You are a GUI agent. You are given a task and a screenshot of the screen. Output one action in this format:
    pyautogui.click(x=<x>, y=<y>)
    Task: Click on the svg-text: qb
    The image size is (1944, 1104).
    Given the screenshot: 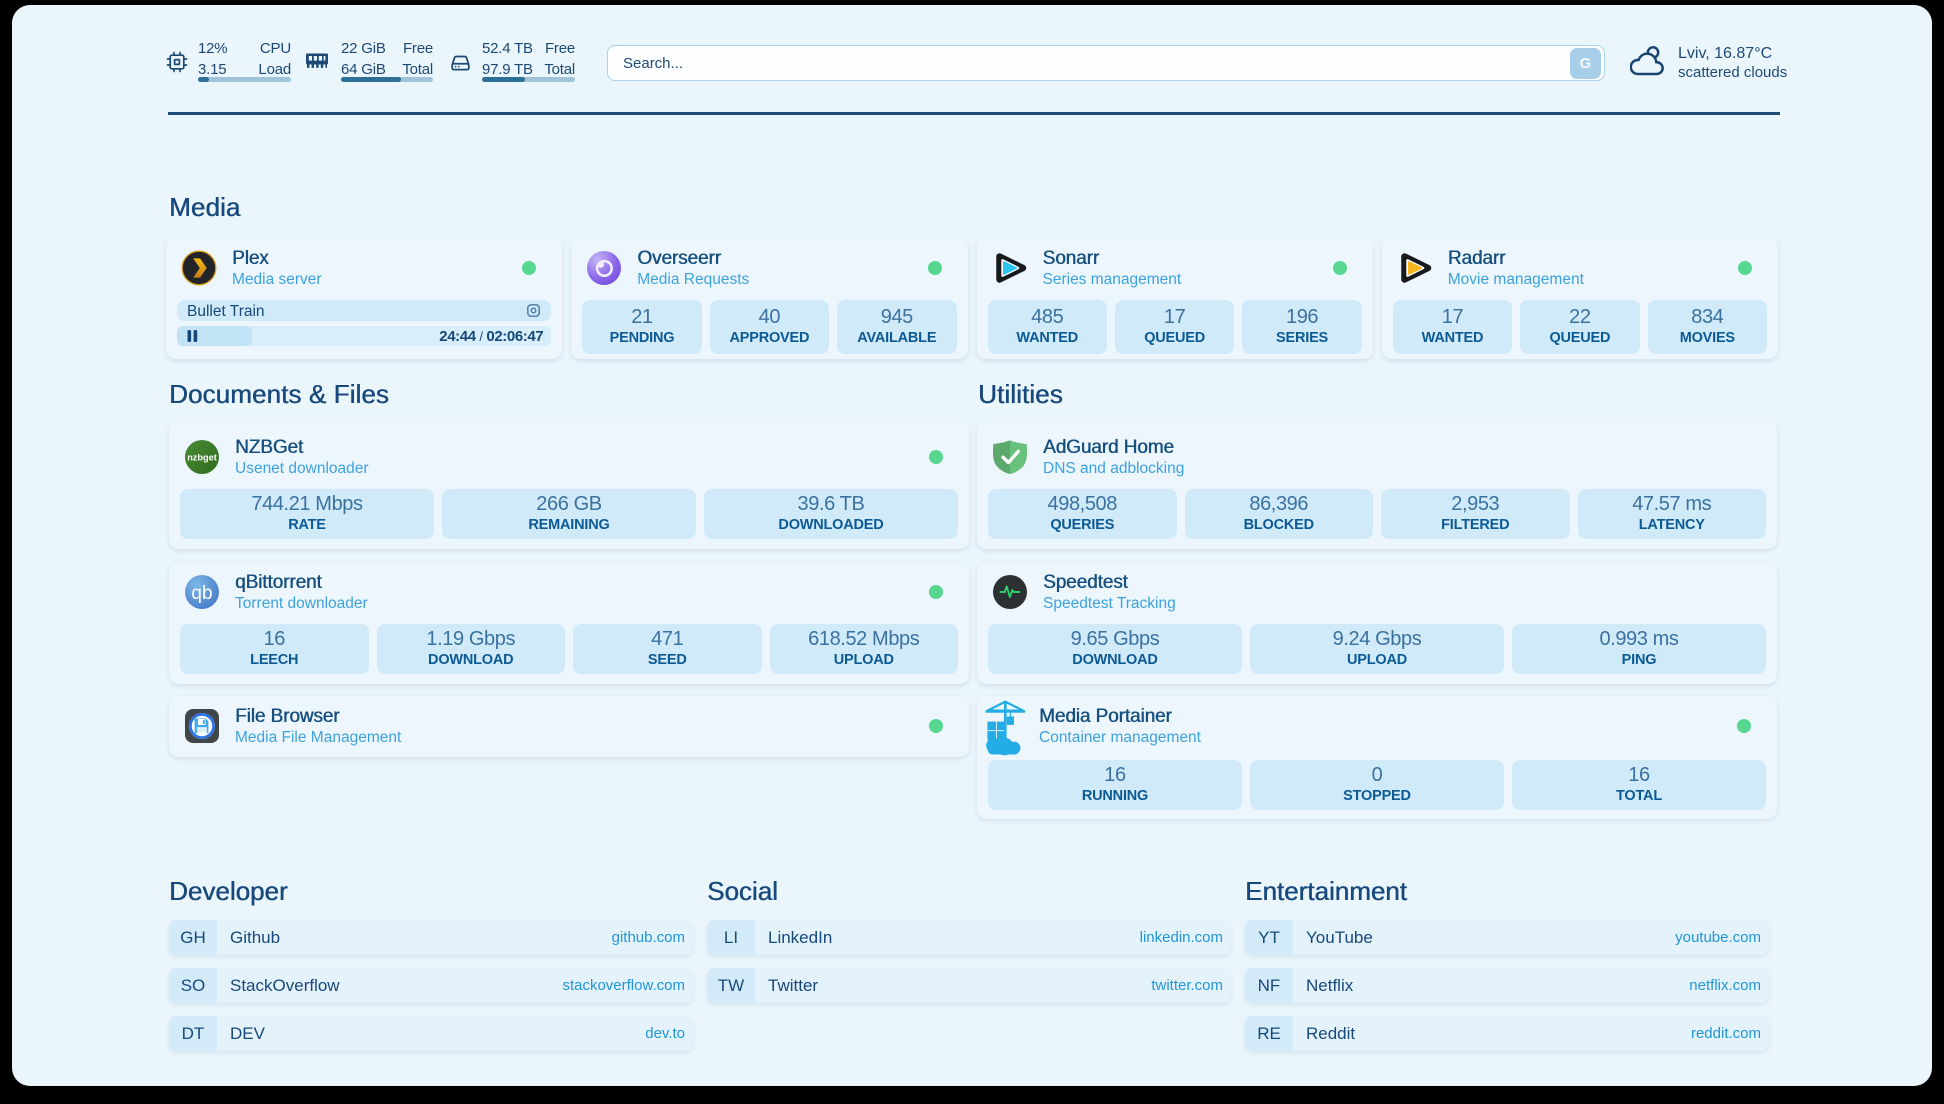 What is the action you would take?
    pyautogui.click(x=201, y=593)
    